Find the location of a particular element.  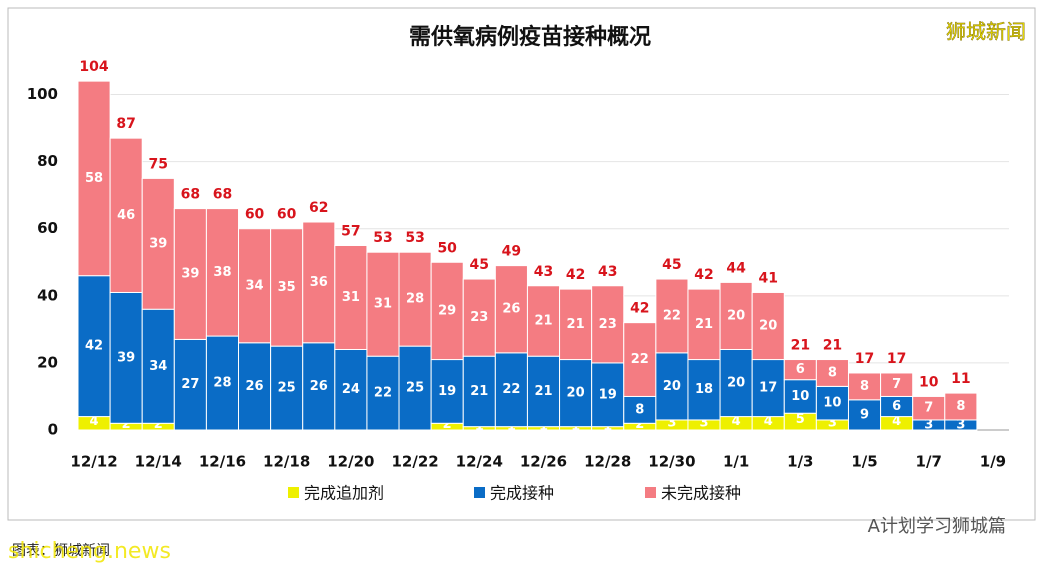

data-label: 58 is located at coordinates (94, 178).